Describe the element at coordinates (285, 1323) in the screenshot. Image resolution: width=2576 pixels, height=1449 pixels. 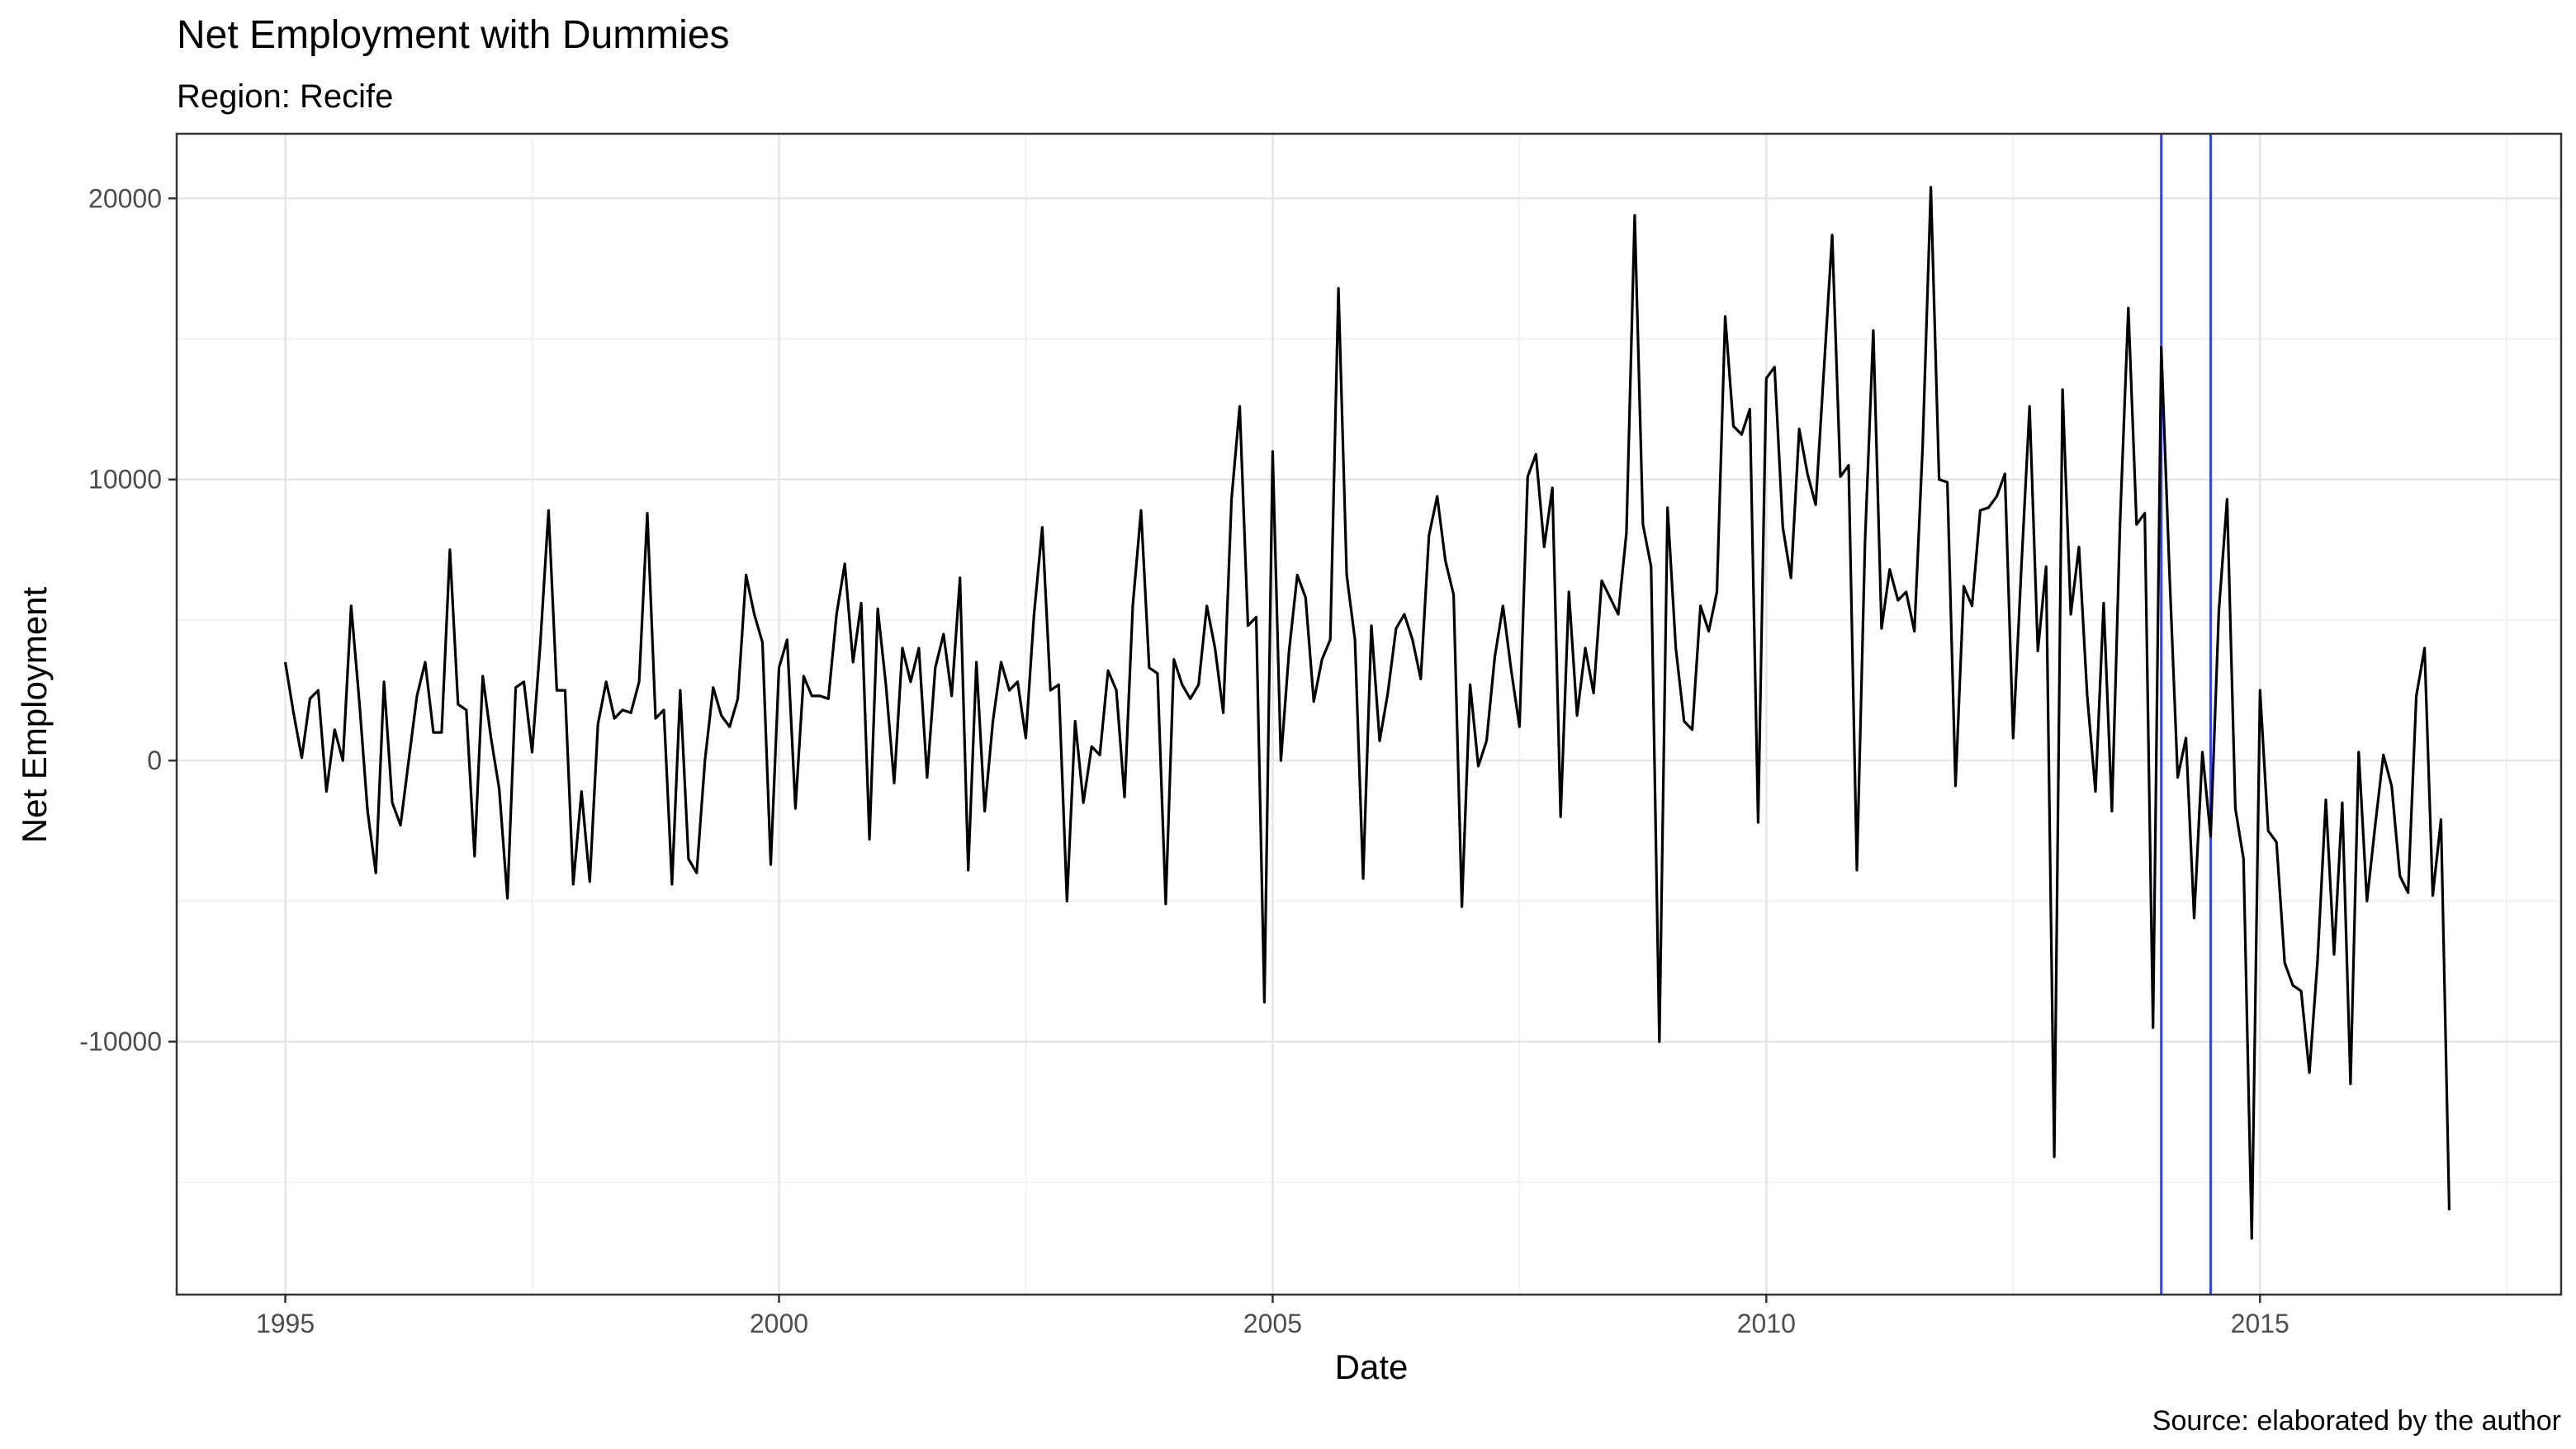
I see `x-tick-label: 1995` at that location.